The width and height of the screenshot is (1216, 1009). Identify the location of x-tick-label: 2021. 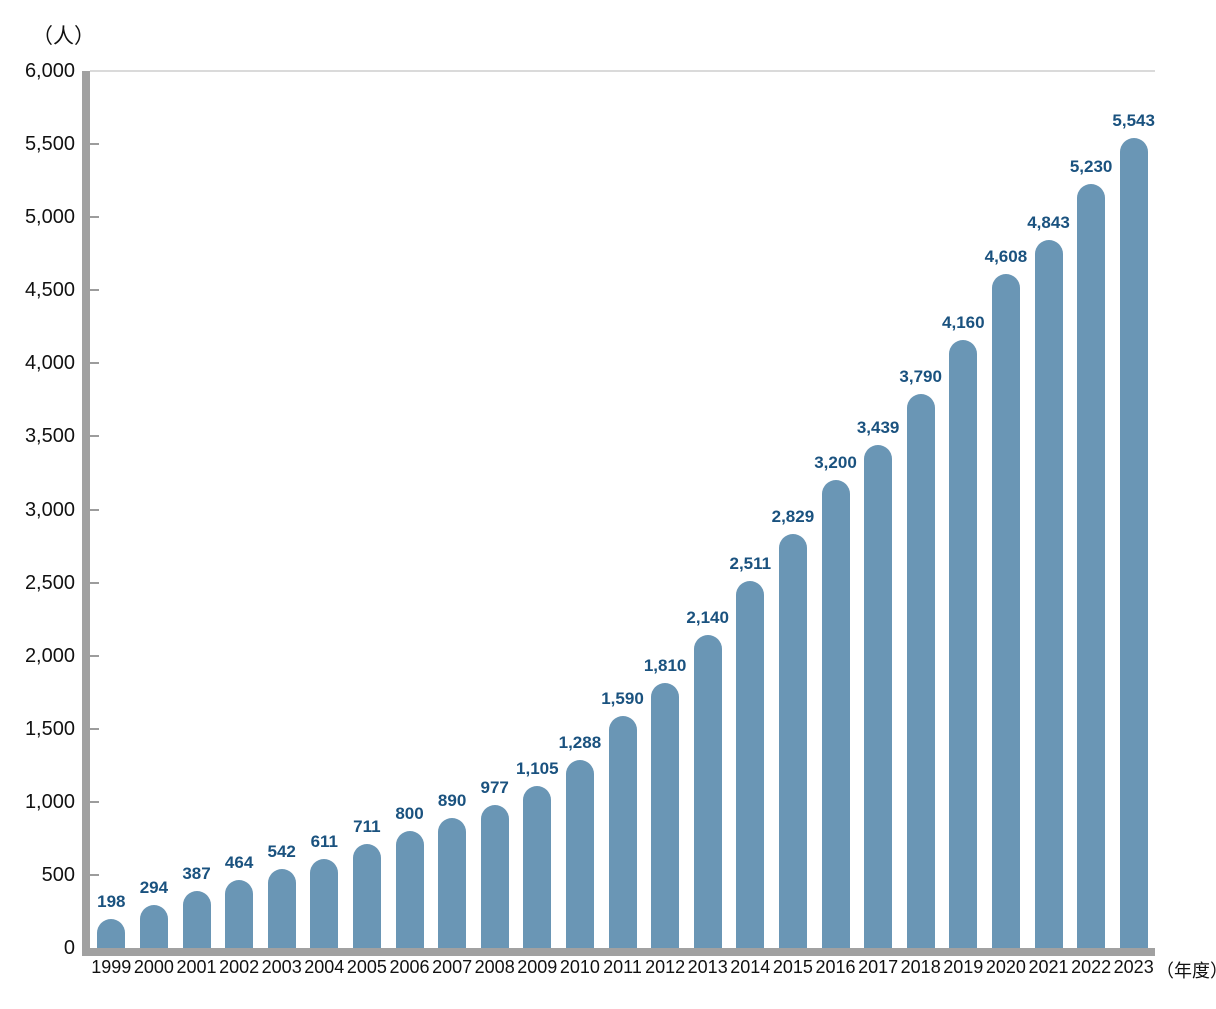
(1048, 967).